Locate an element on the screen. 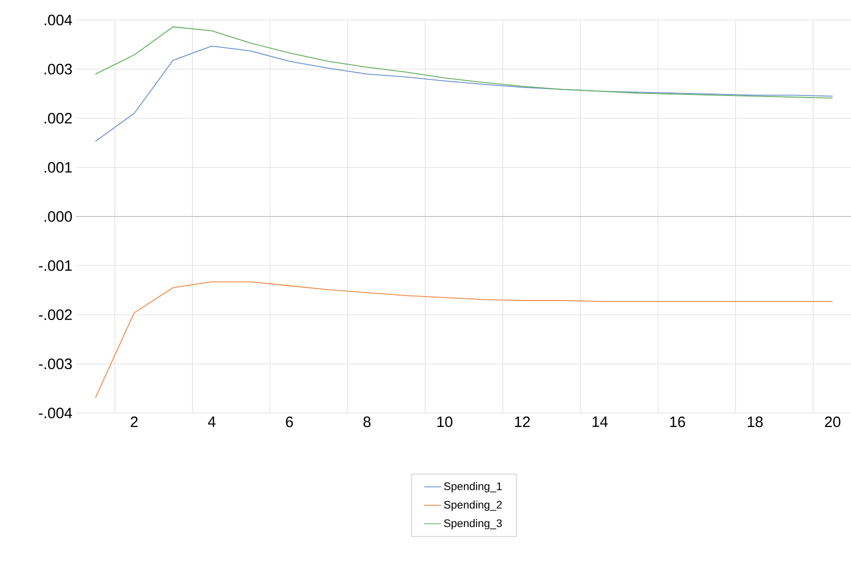  y-tick-label: .000 is located at coordinates (58, 216).